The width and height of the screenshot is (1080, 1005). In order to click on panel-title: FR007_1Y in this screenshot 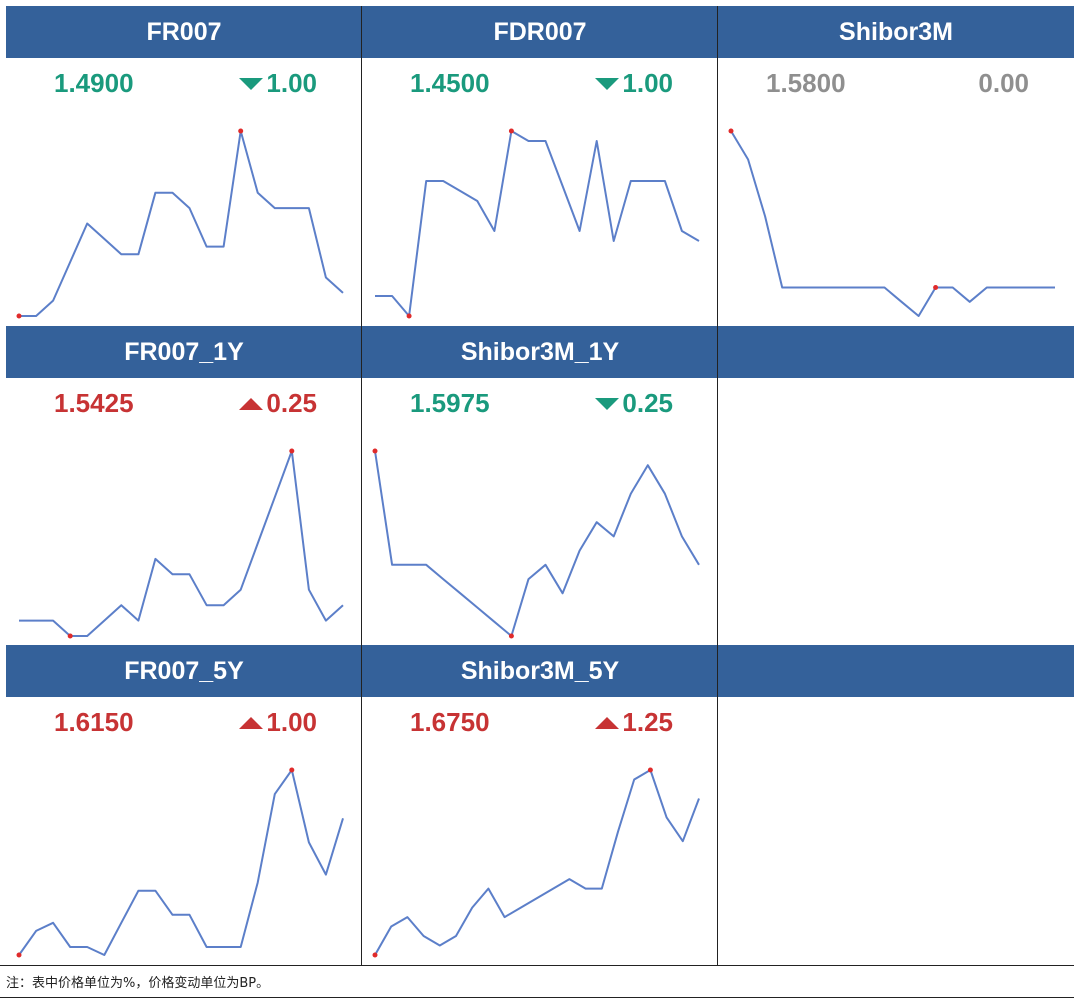, I will do `click(184, 352)`.